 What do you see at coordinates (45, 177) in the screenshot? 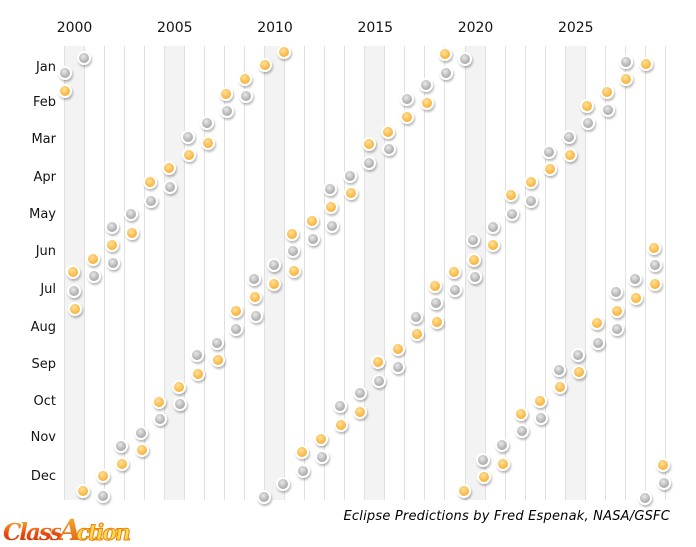
I see `y-tick-label: Apr` at bounding box center [45, 177].